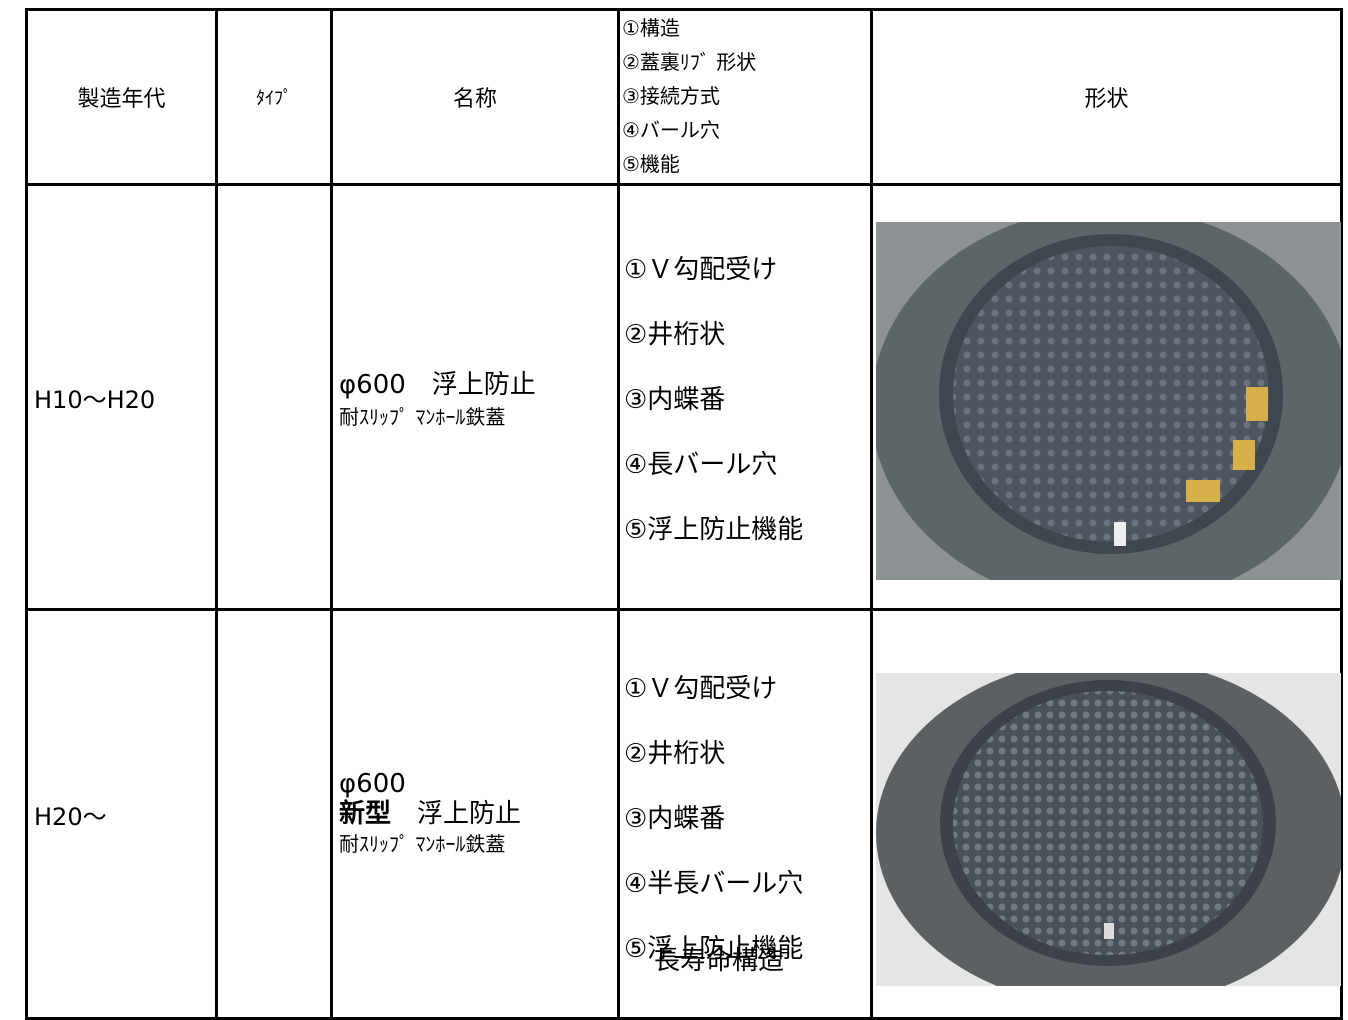 Image resolution: width=1348 pixels, height=1020 pixels. I want to click on feature: ④半長バール穴, so click(714, 884).